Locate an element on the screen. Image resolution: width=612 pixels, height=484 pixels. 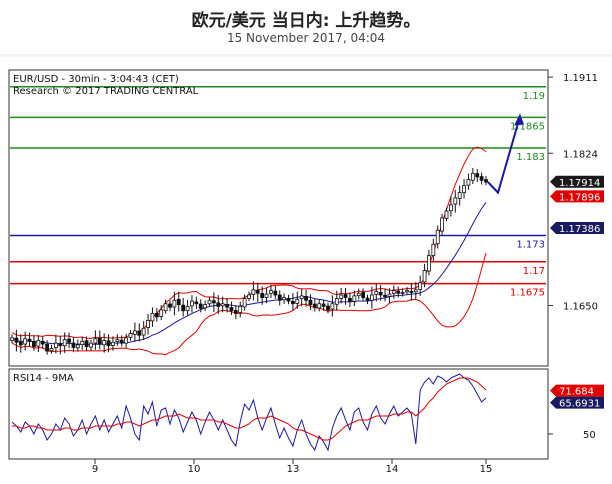
x-tick-label: 9 is located at coordinates (95, 469).